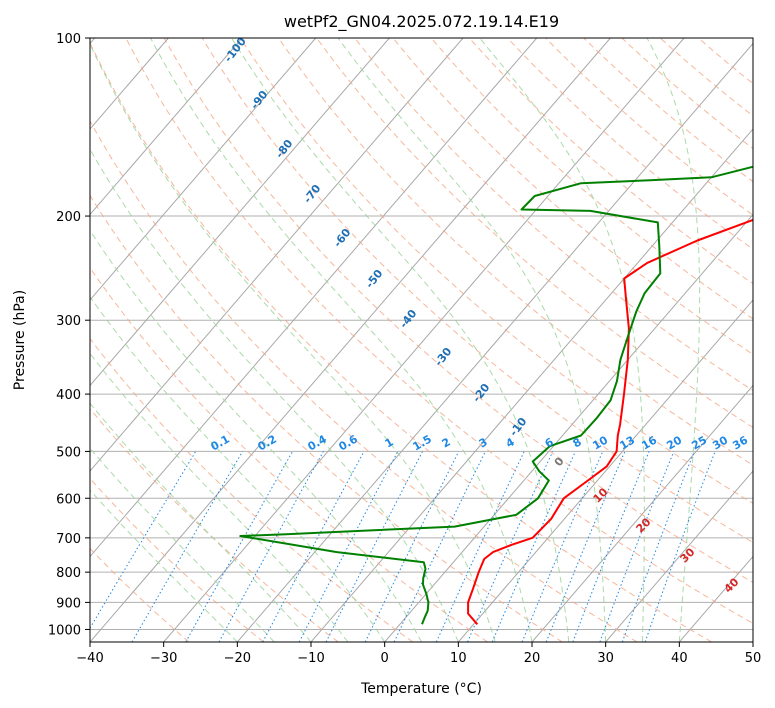 This screenshot has width=775, height=708. What do you see at coordinates (443, 357) in the screenshot?
I see `moist-adiabat-label-7: -30` at bounding box center [443, 357].